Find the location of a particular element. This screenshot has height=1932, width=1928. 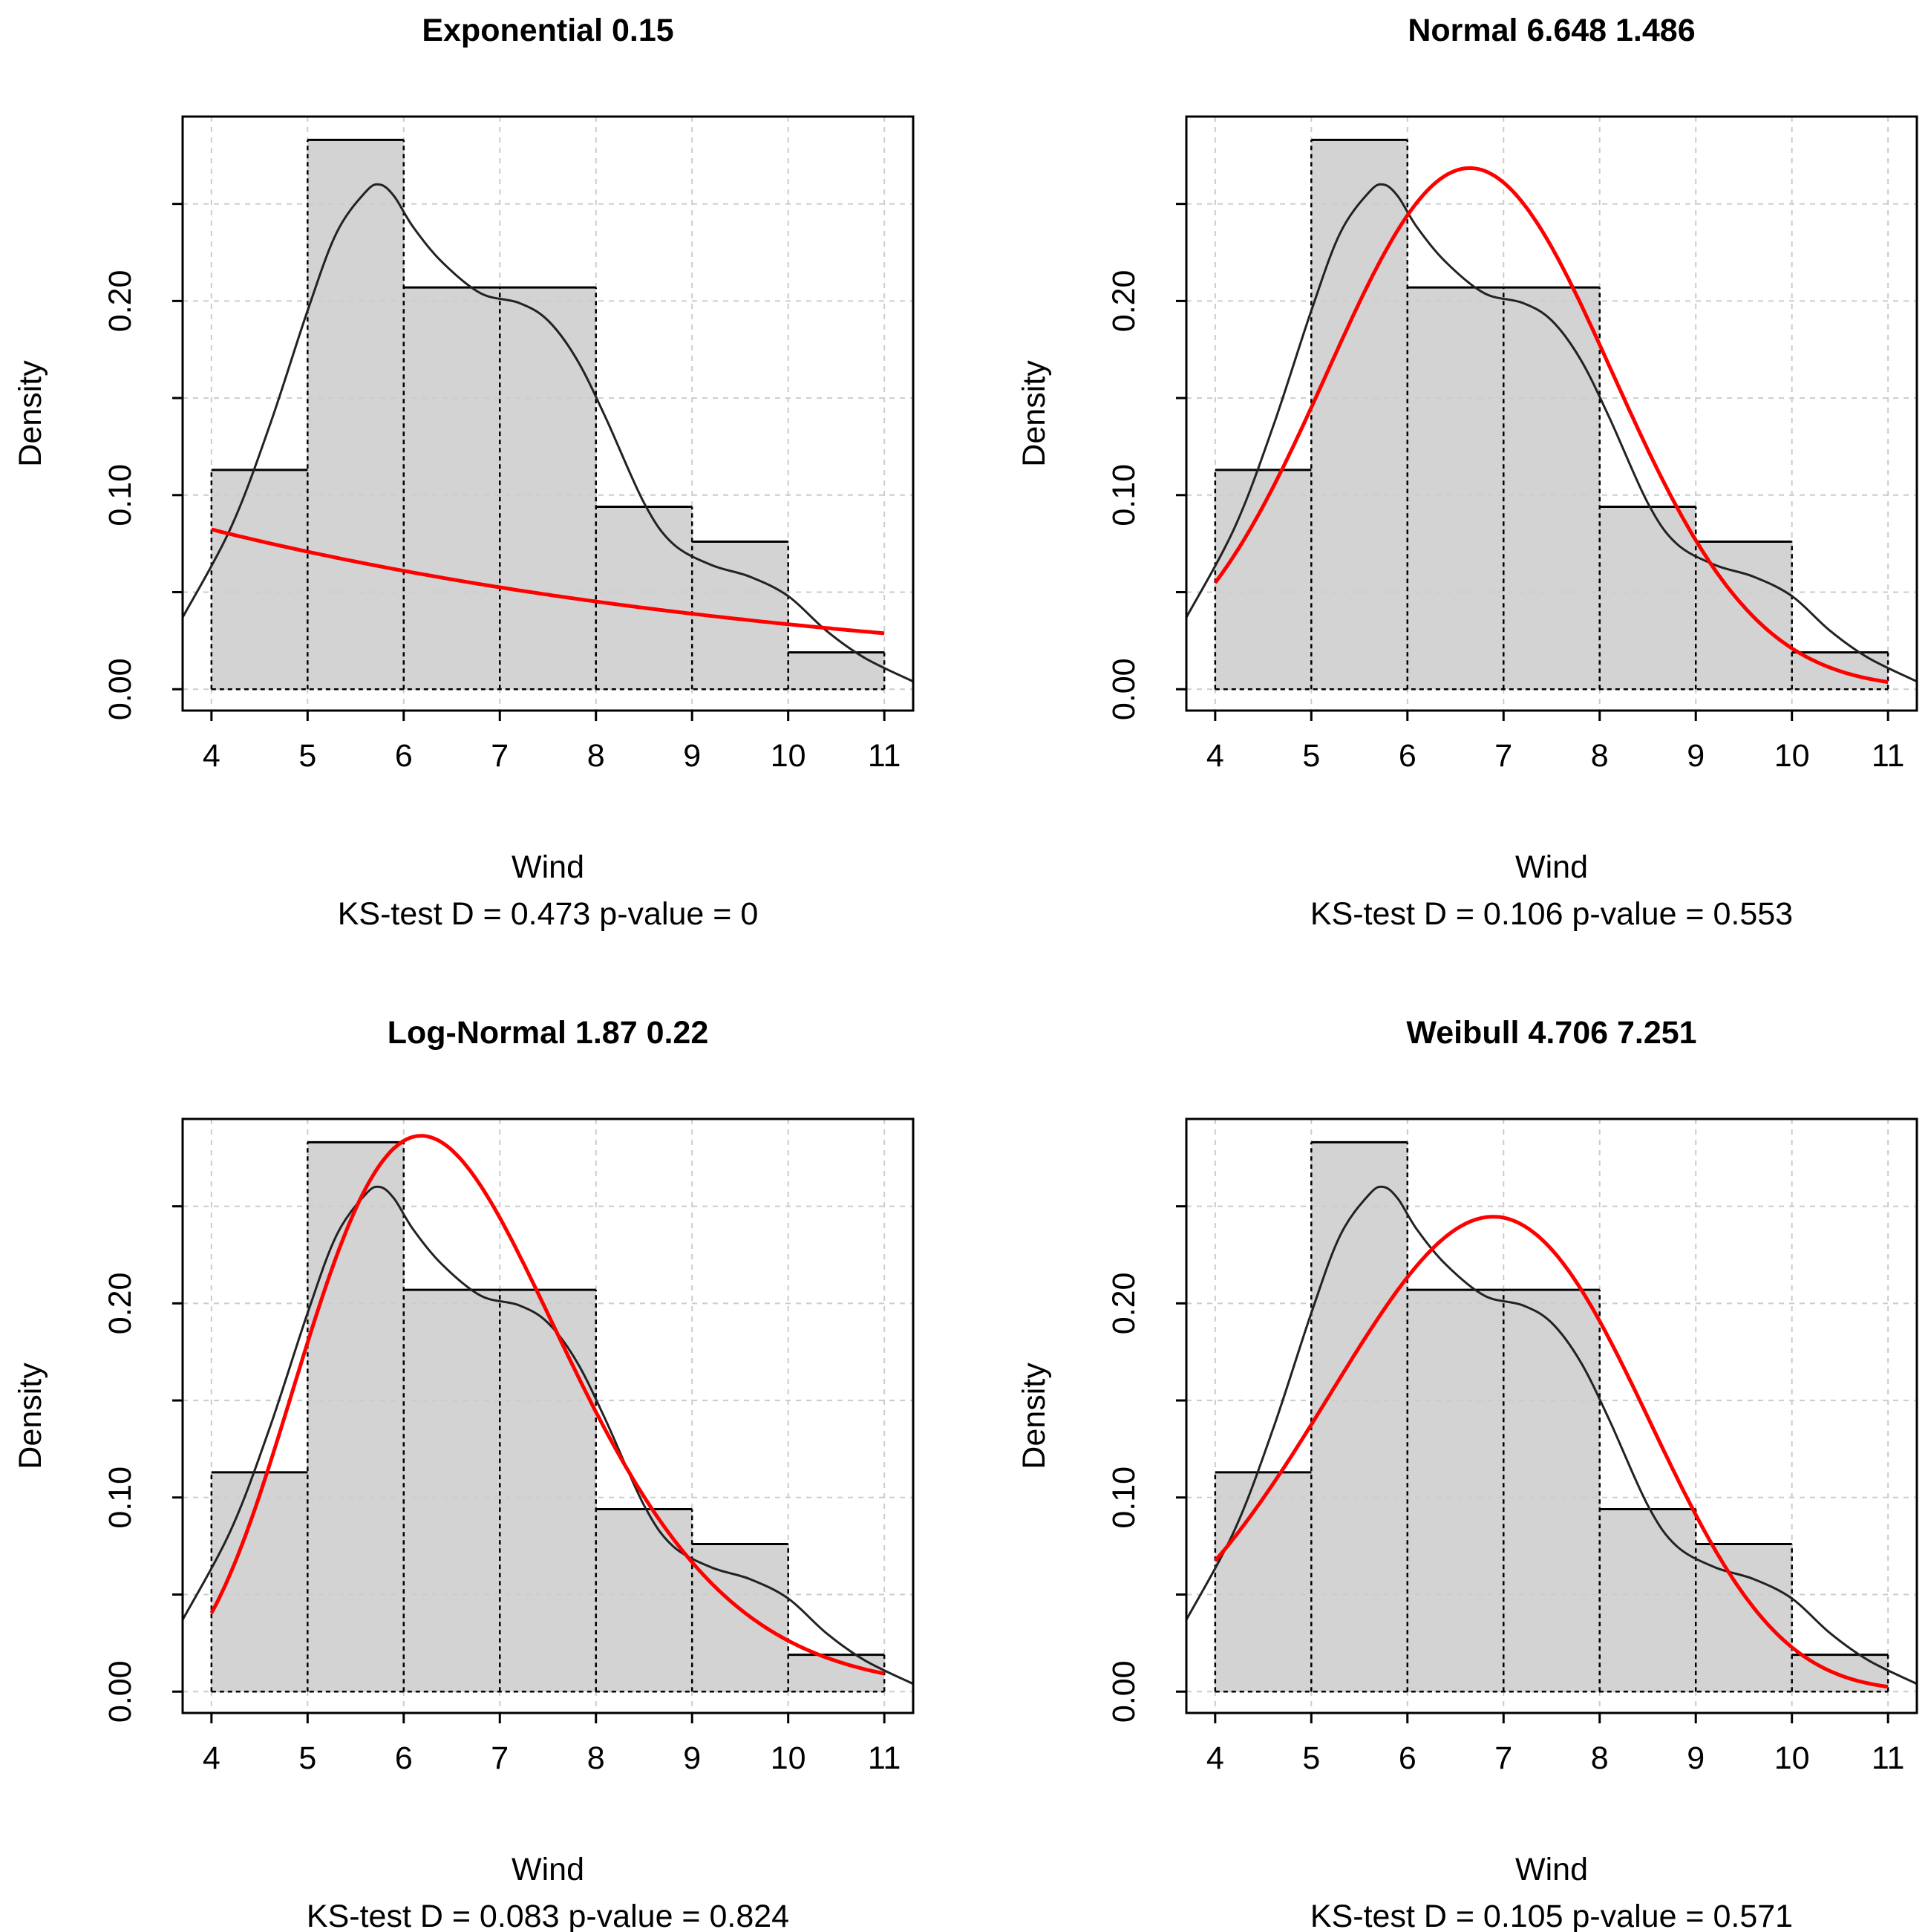

chart-title: Log-Normal 1.87 0.22 is located at coordinates (548, 1033).